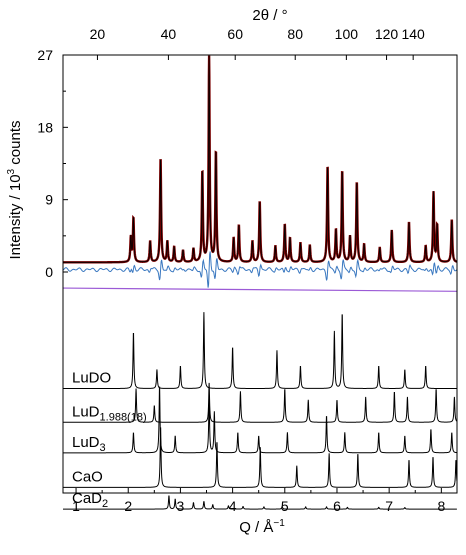  I want to click on y-tick-label-1: 9, so click(49, 200).